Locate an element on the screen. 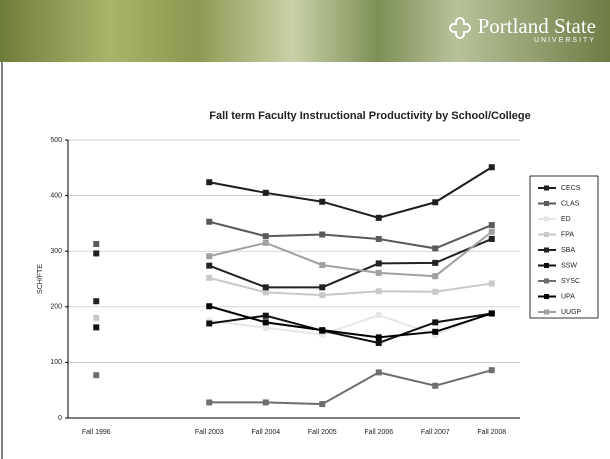  y-tick-label: 400 is located at coordinates (56, 195).